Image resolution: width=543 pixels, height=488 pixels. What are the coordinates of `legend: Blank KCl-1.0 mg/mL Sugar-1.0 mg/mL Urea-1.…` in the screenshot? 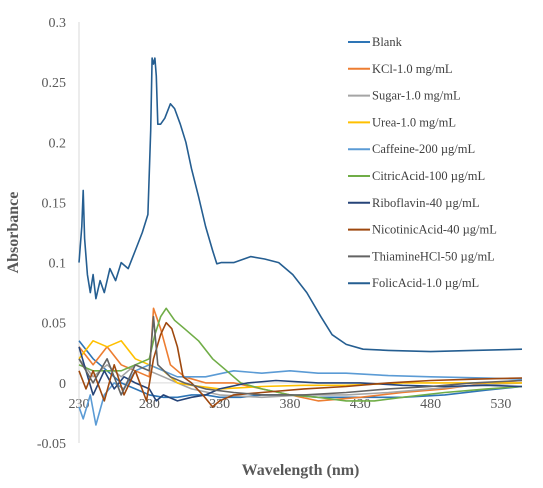 It's located at (422, 162).